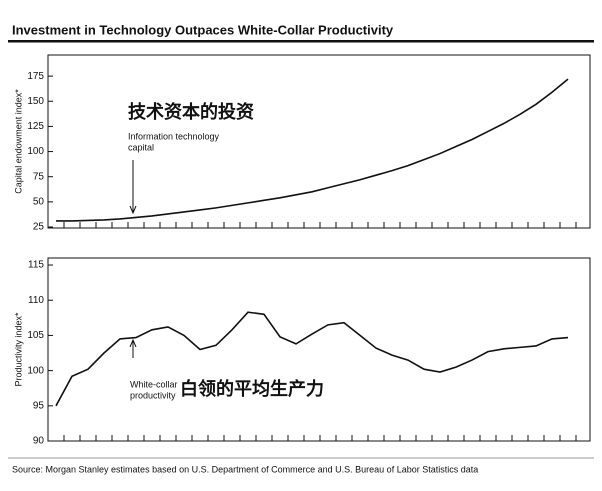  I want to click on y-axis-label: Capital endowment index*, so click(18, 141).